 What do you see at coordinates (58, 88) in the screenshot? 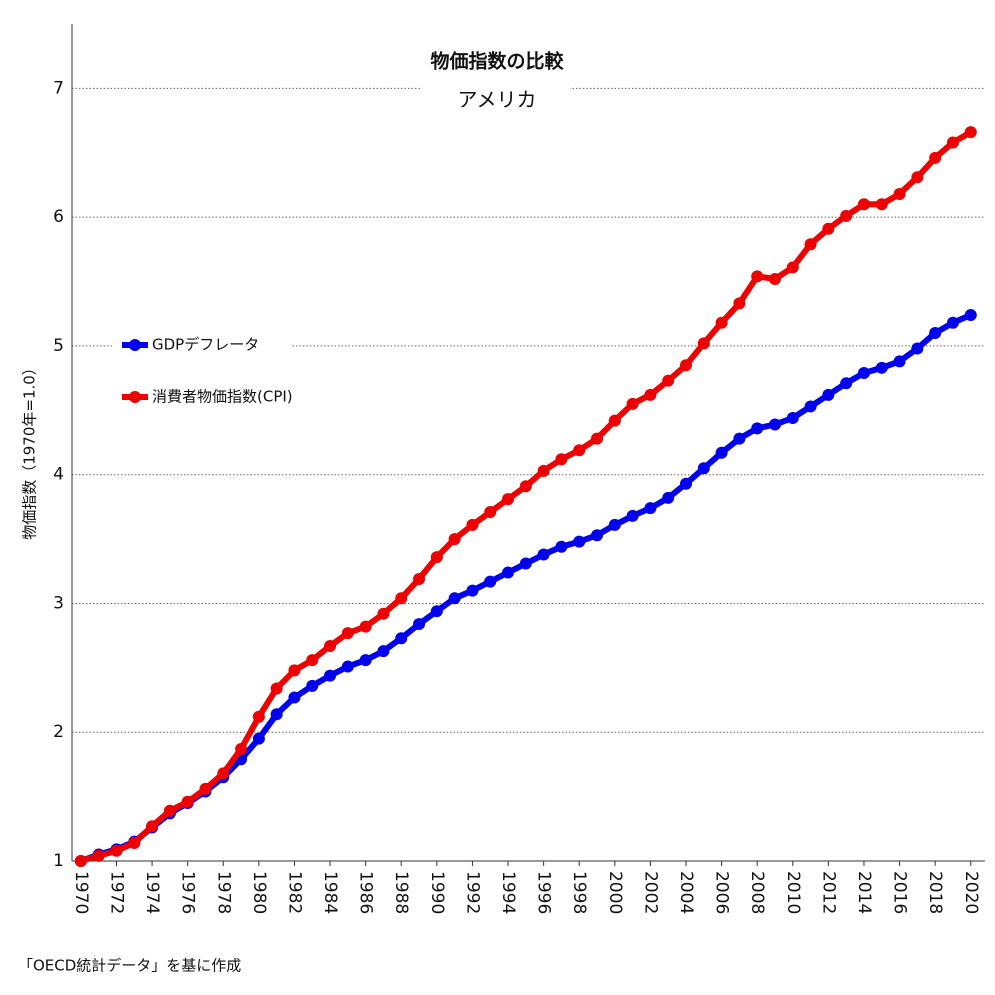
I see `y-tick-label: 7` at bounding box center [58, 88].